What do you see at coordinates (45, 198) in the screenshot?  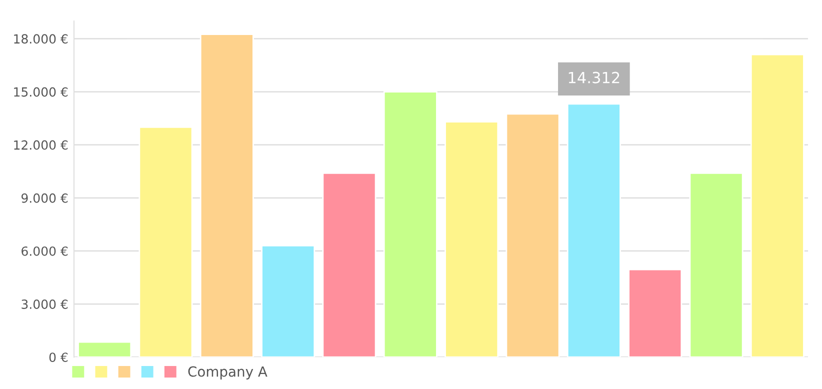 I see `y-tick-label: 9.000 €` at bounding box center [45, 198].